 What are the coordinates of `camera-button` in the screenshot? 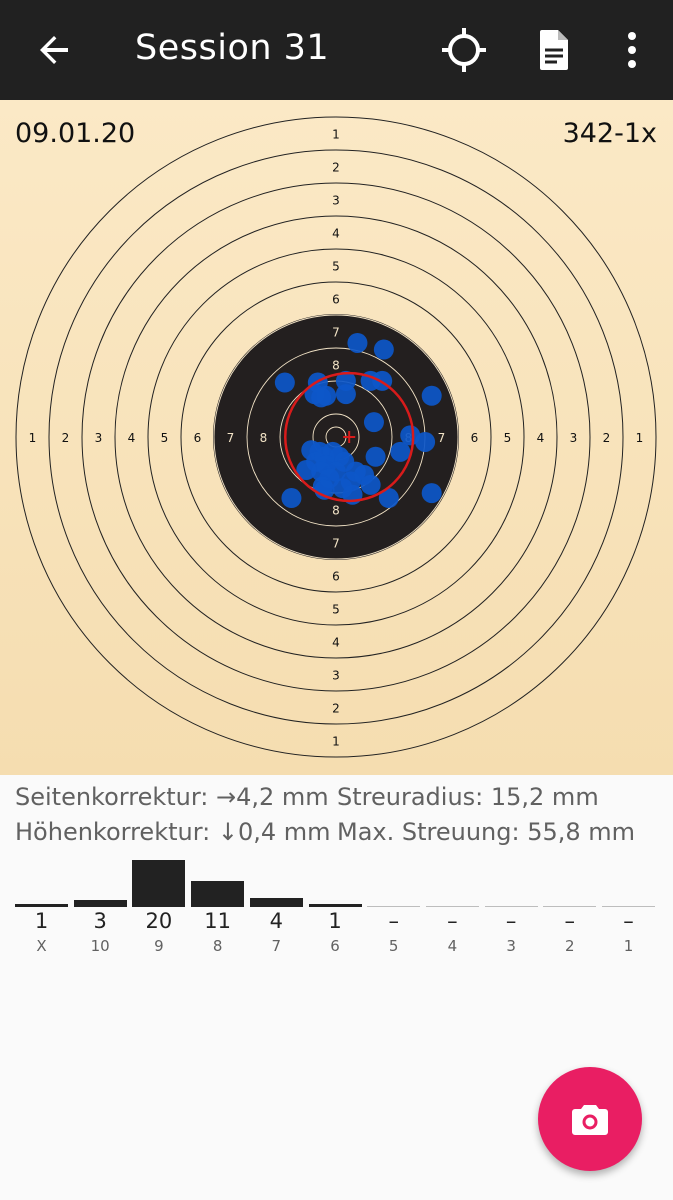 It's located at (590, 1119).